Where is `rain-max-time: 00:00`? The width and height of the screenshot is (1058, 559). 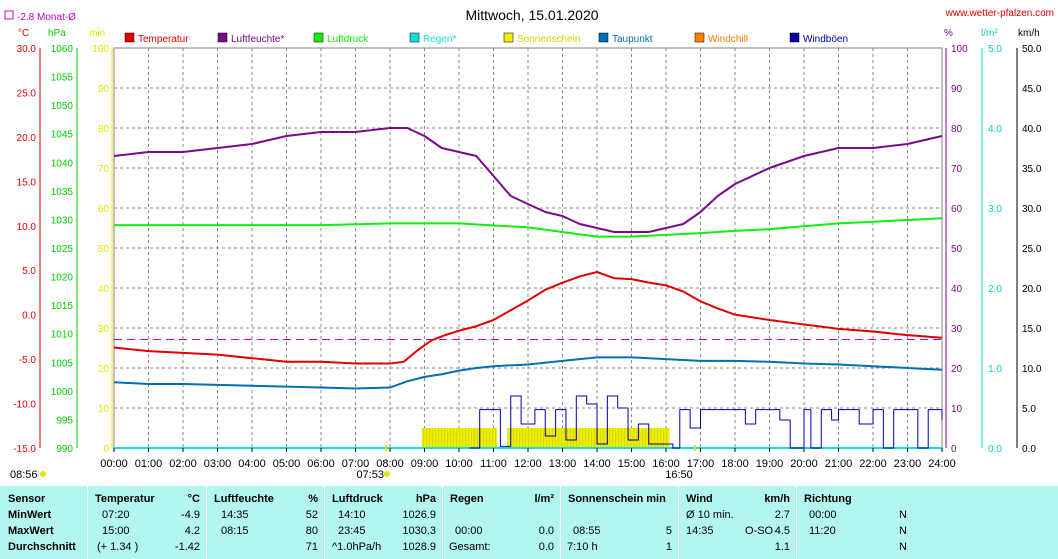
rain-max-time: 00:00 is located at coordinates (469, 531).